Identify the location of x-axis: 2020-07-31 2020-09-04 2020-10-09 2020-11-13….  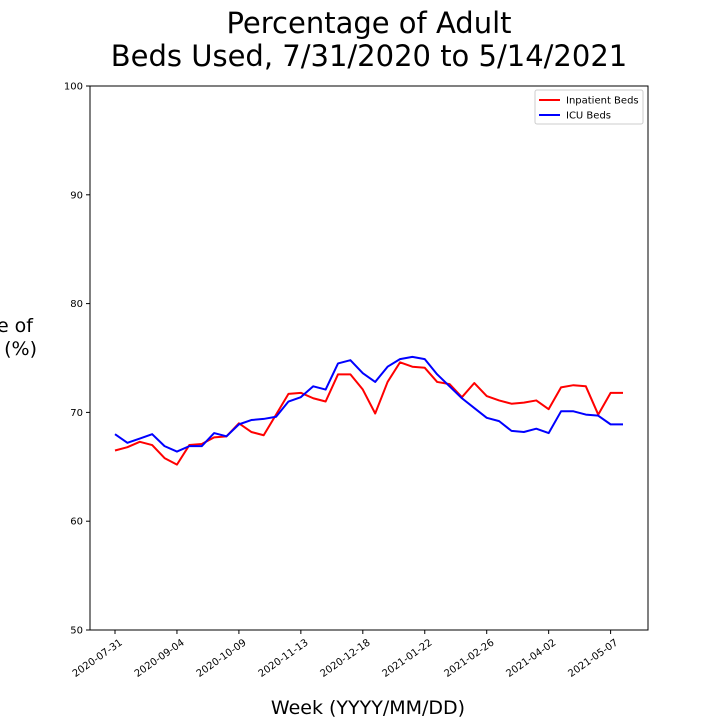
(345, 655).